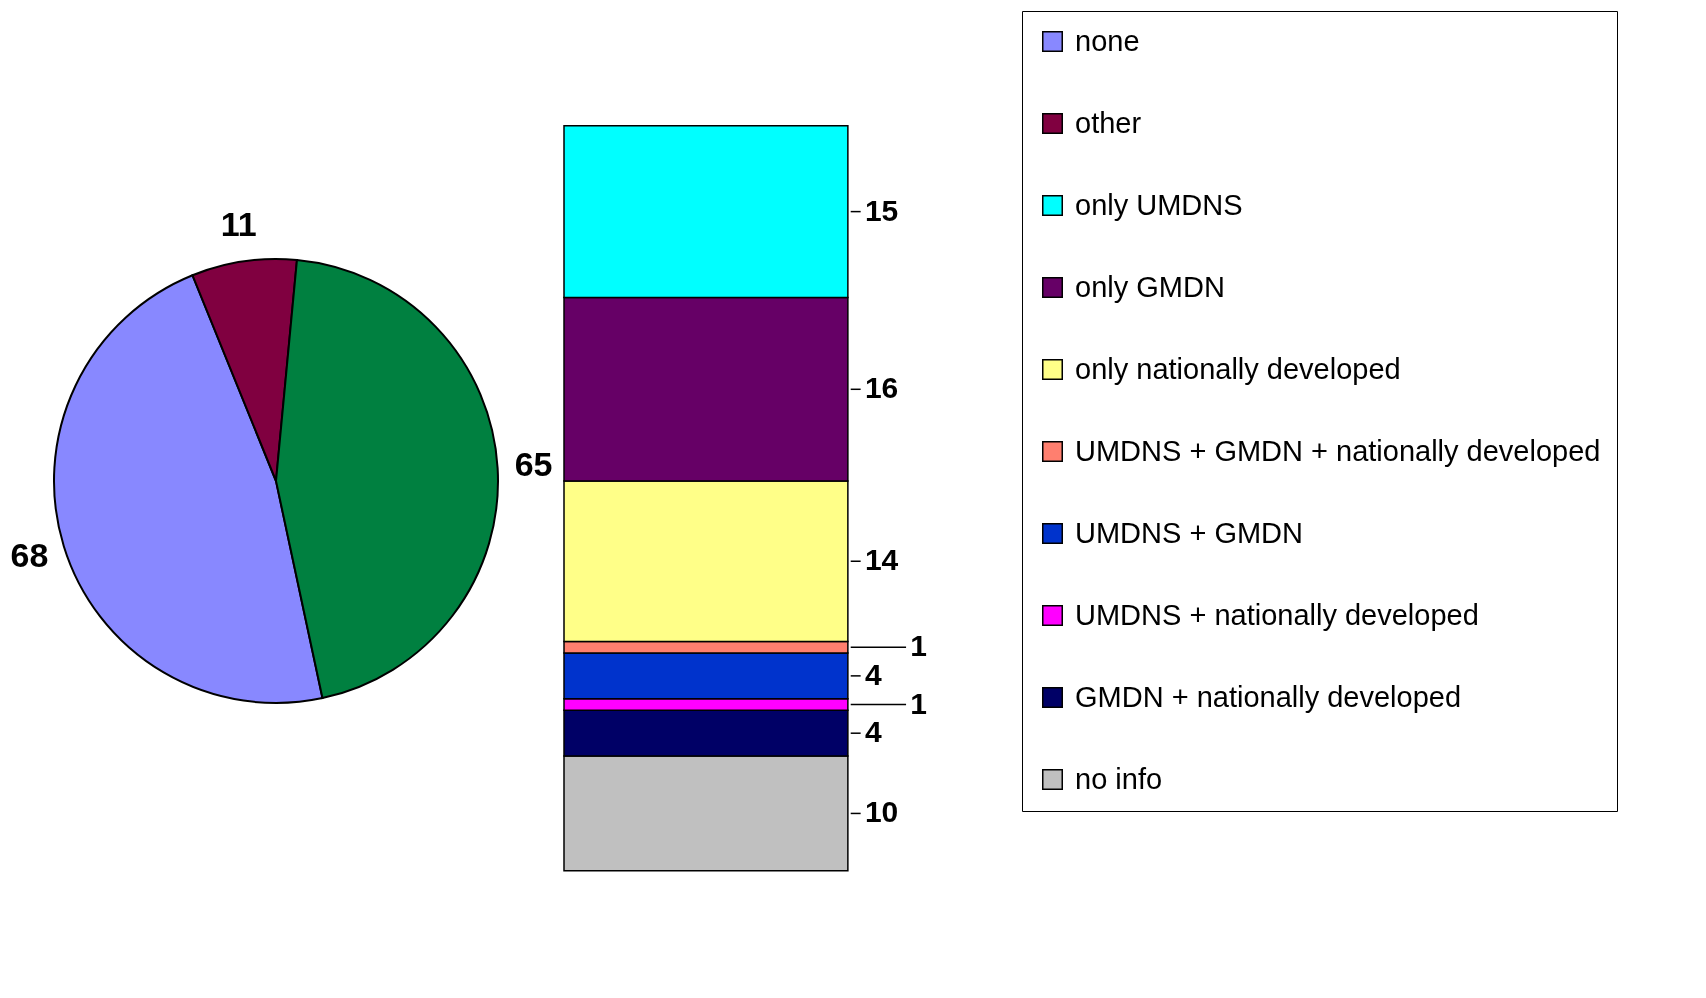 The width and height of the screenshot is (1706, 998). I want to click on data-label: 68, so click(29, 554).